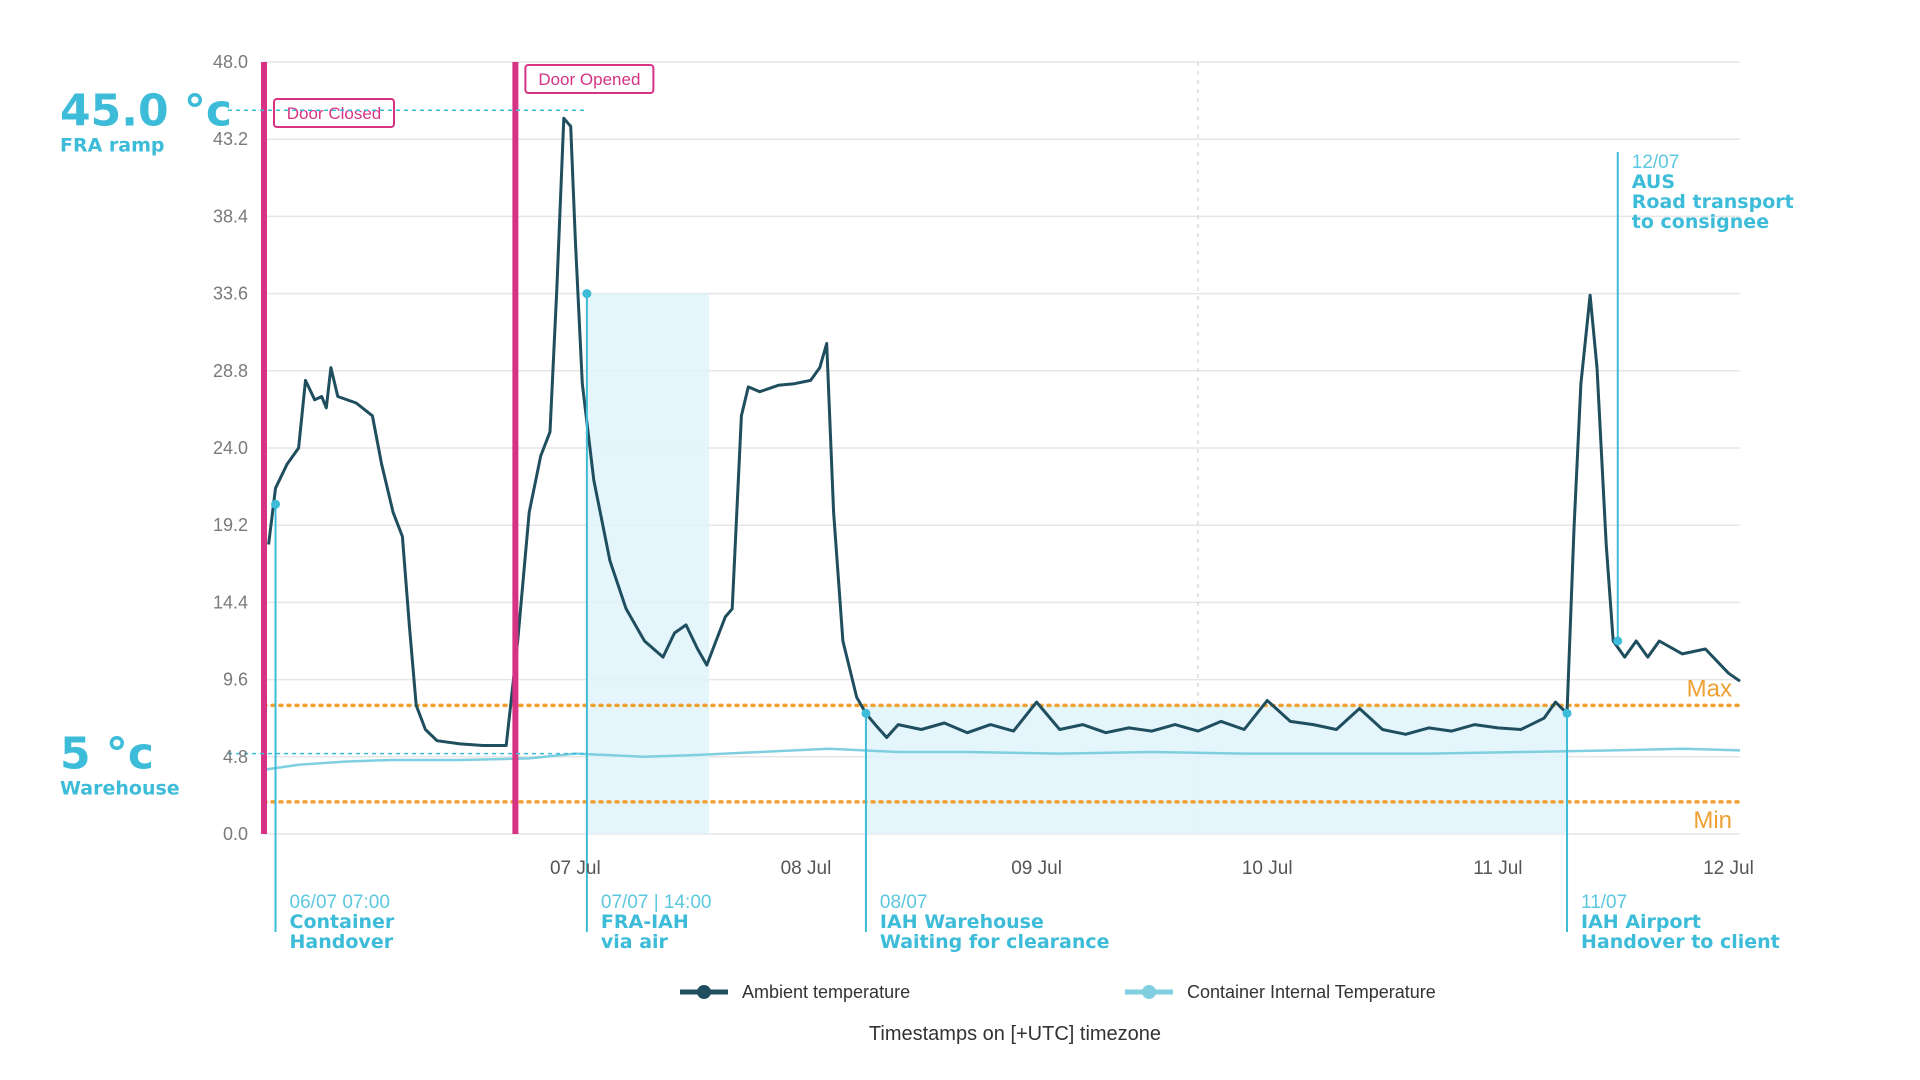 Image resolution: width=1920 pixels, height=1080 pixels. I want to click on reference-value: 45.0 °c, so click(146, 110).